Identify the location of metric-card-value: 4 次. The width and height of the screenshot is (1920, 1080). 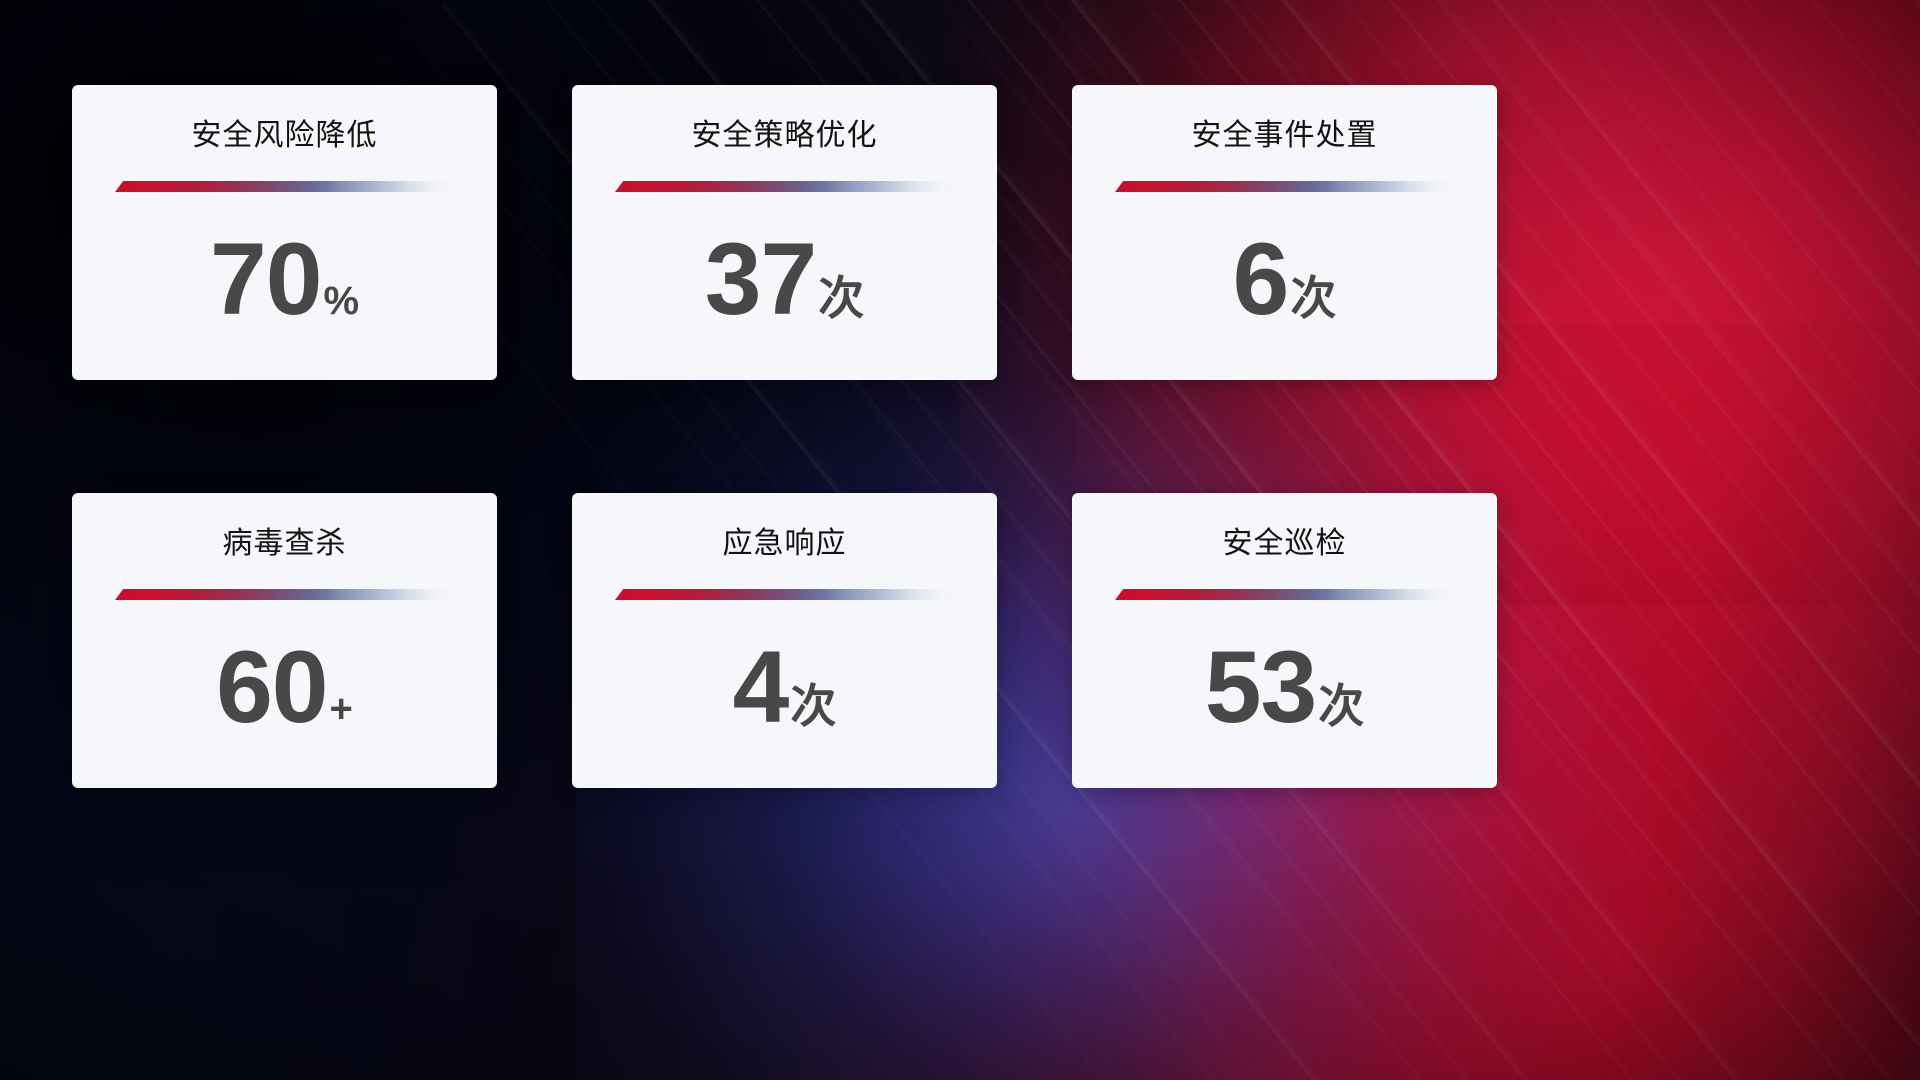
(784, 694).